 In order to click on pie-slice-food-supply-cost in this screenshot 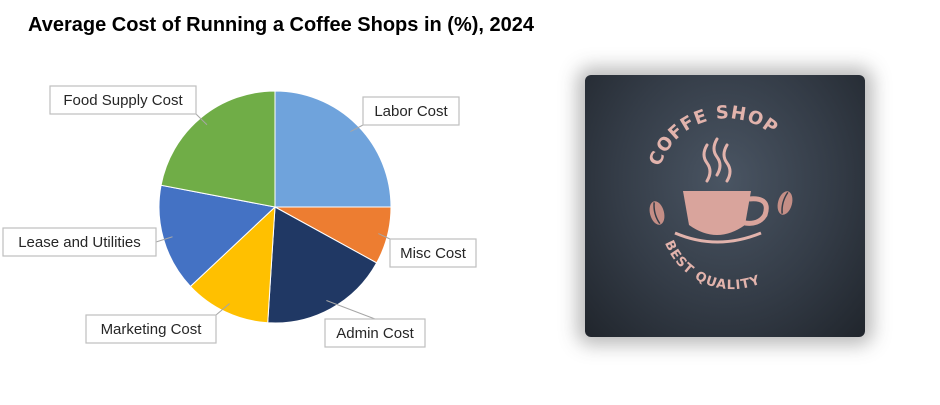, I will do `click(218, 149)`.